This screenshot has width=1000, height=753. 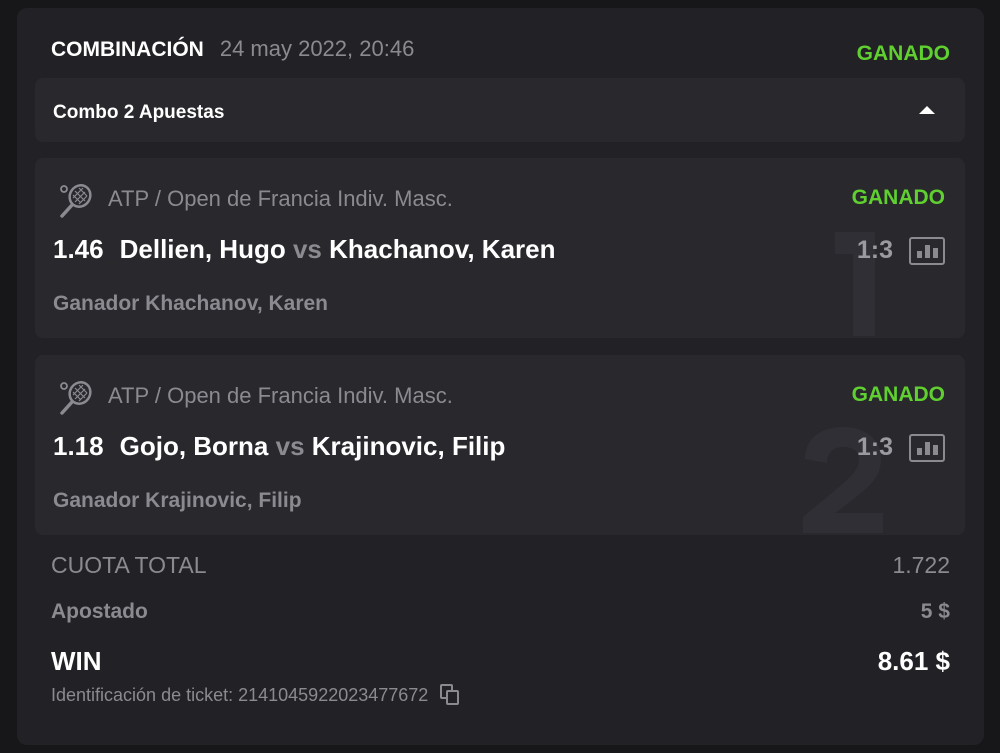 What do you see at coordinates (177, 500) in the screenshot?
I see `selection-pick: Ganador Krajinovic, Filip` at bounding box center [177, 500].